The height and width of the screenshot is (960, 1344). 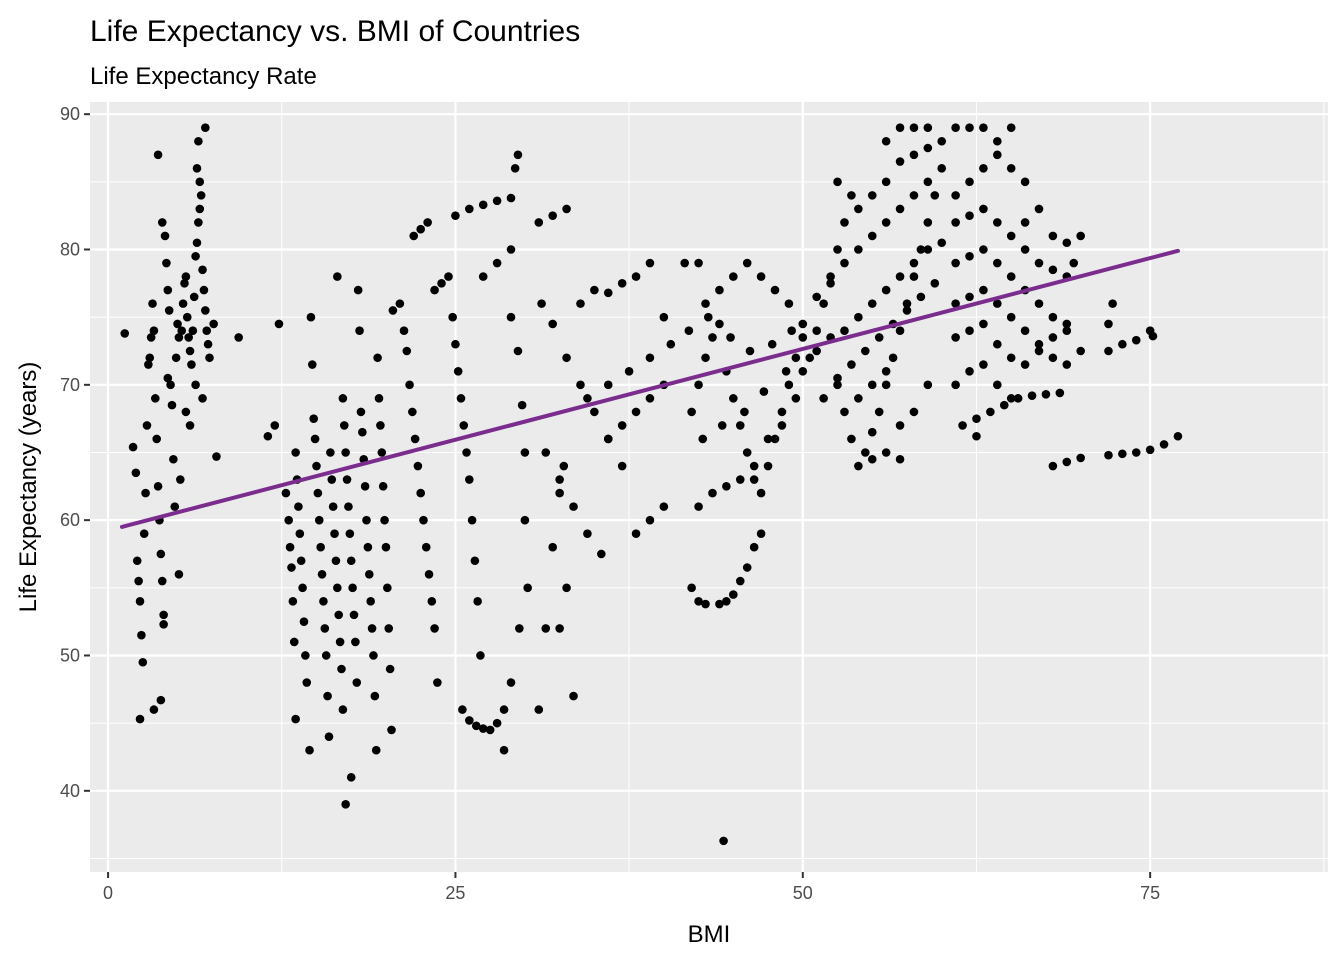 What do you see at coordinates (75, 452) in the screenshot?
I see `y-axis-ticks: 40 50 60 70 80 90` at bounding box center [75, 452].